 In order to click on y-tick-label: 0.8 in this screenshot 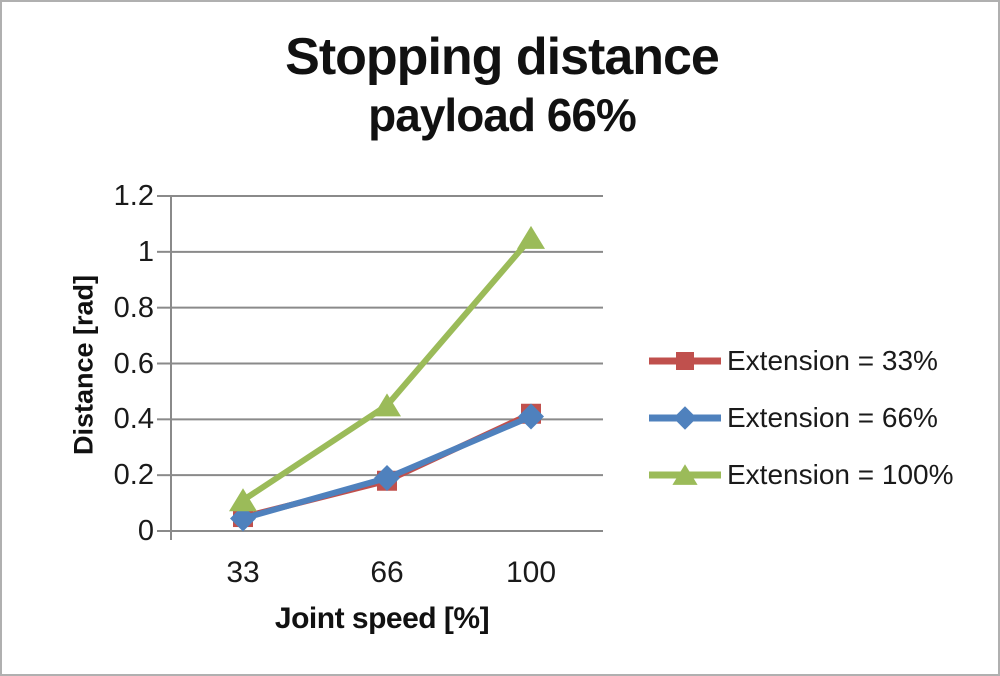, I will do `click(133, 307)`.